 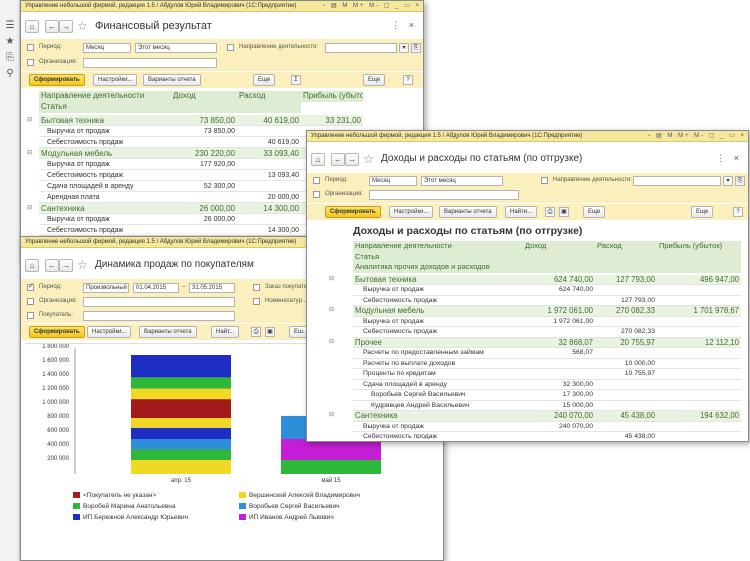 What do you see at coordinates (201, 131) in the screenshot?
I see `table-row: Выручка от продаж 73 850,00` at bounding box center [201, 131].